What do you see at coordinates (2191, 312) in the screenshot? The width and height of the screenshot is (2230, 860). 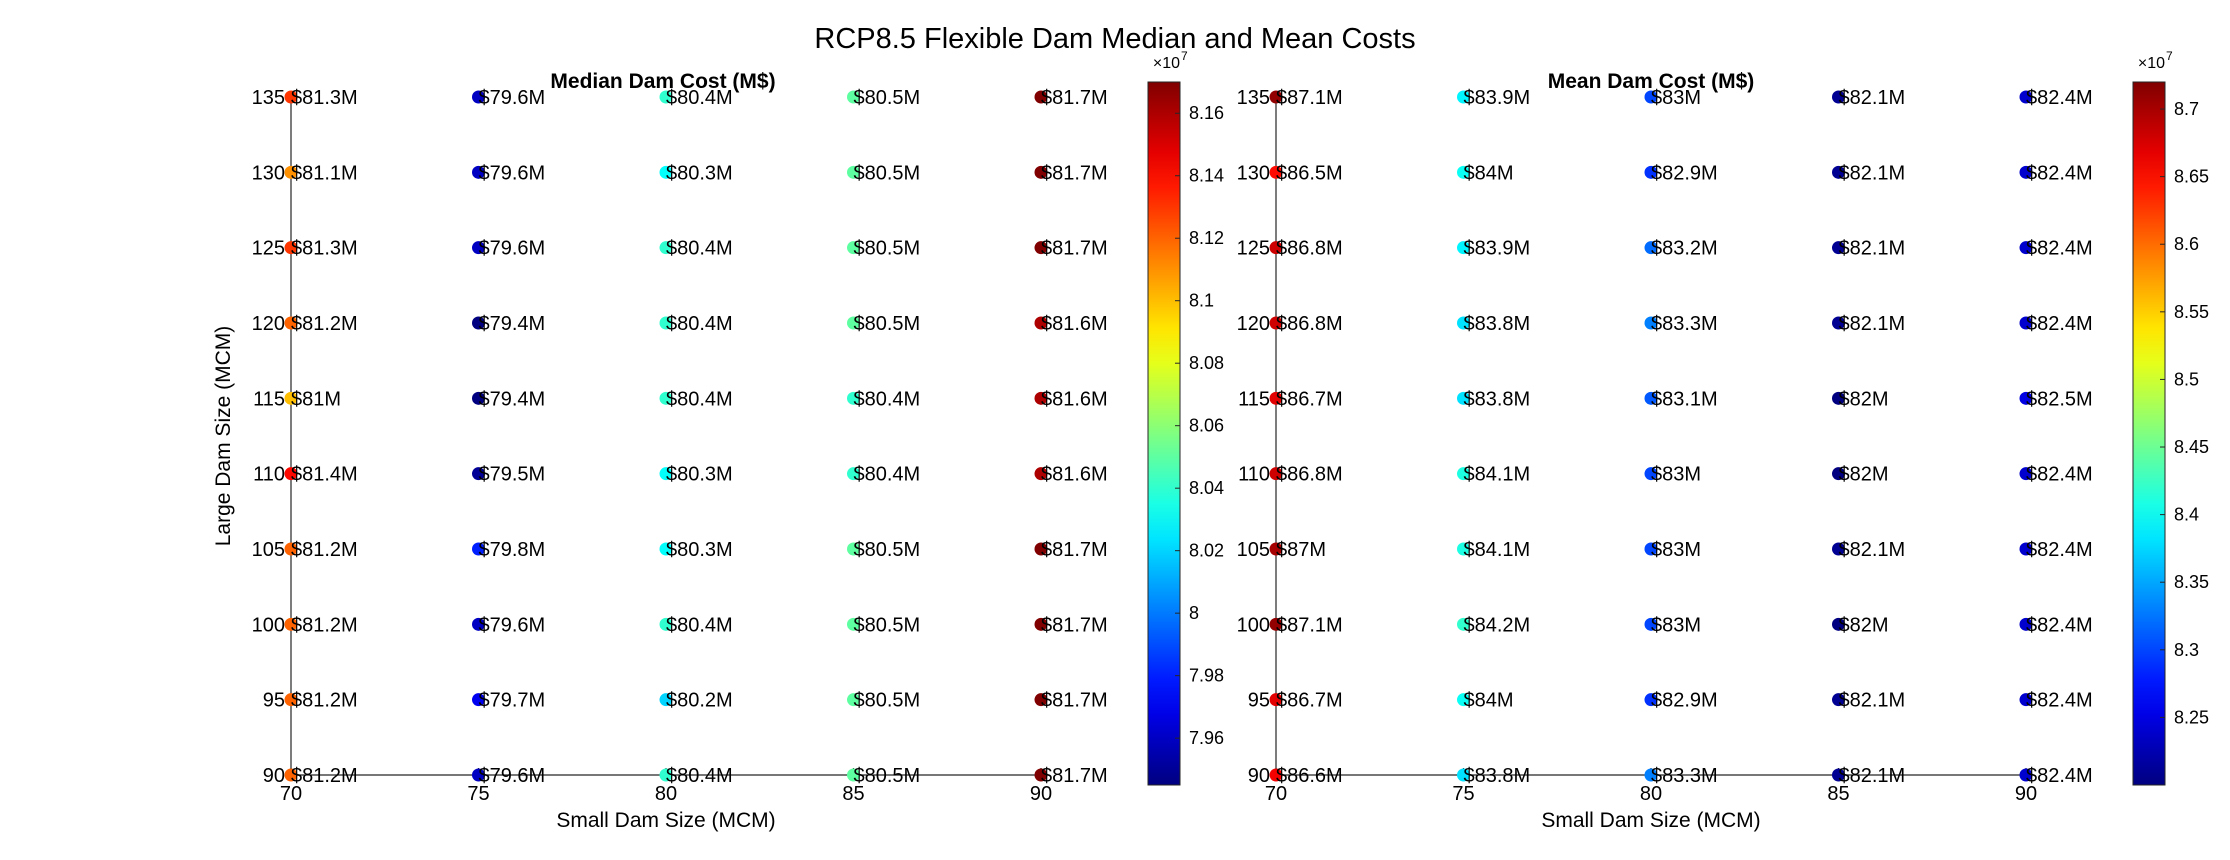 I see `mean-colorbar-tick-label: 8.55` at bounding box center [2191, 312].